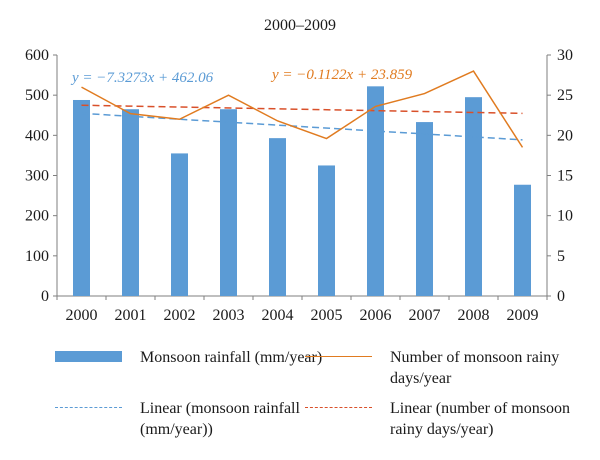  I want to click on equation-rainy-days: y = −0.1122x + 23.859, so click(341, 75).